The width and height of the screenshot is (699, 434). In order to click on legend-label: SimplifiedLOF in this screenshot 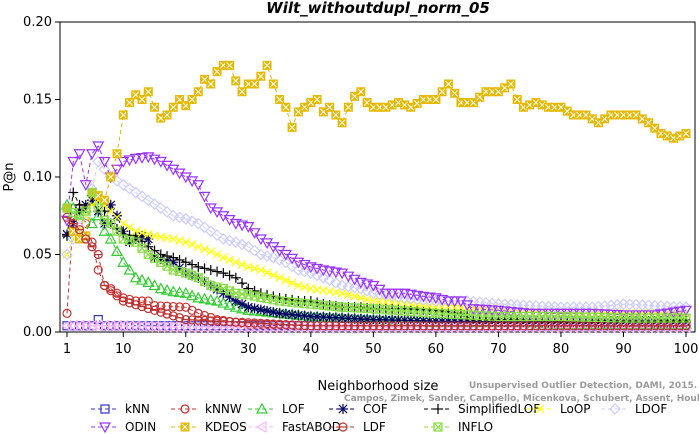, I will do `click(499, 409)`.